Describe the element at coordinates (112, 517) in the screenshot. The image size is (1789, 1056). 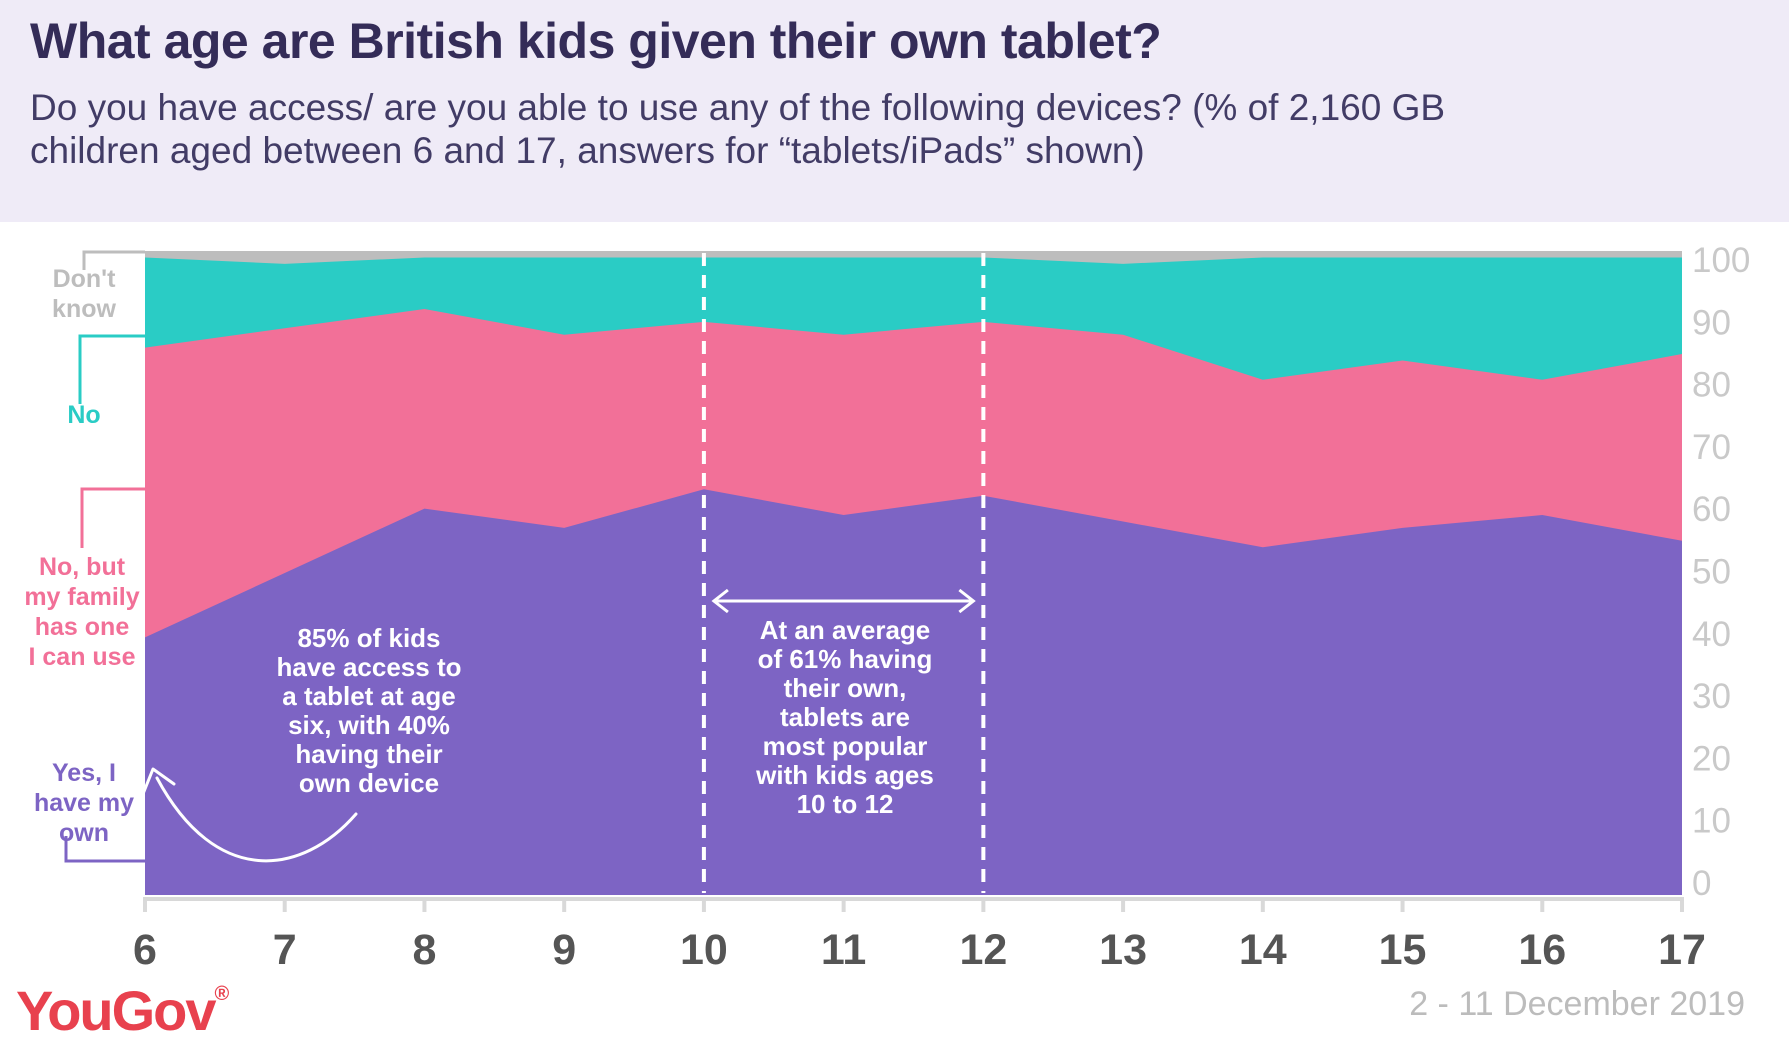
I see `bracket-family` at that location.